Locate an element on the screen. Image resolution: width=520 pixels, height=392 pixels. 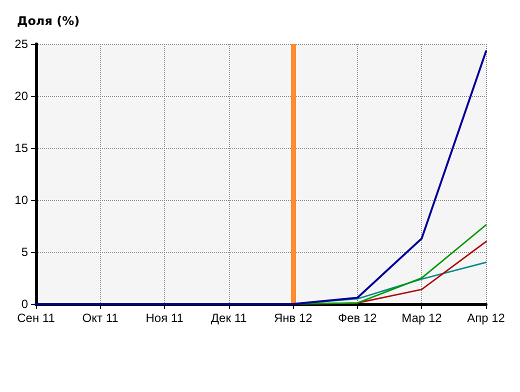
y-axis-title: Доля (%) is located at coordinates (48, 21).